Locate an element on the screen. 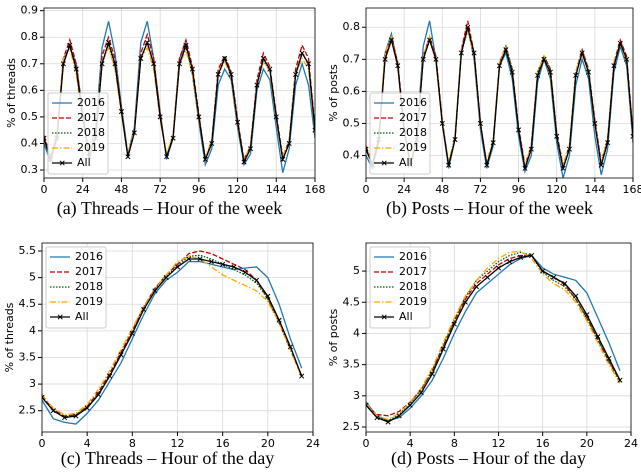 The width and height of the screenshot is (641, 474). x-tick-label: 4 is located at coordinates (410, 443).